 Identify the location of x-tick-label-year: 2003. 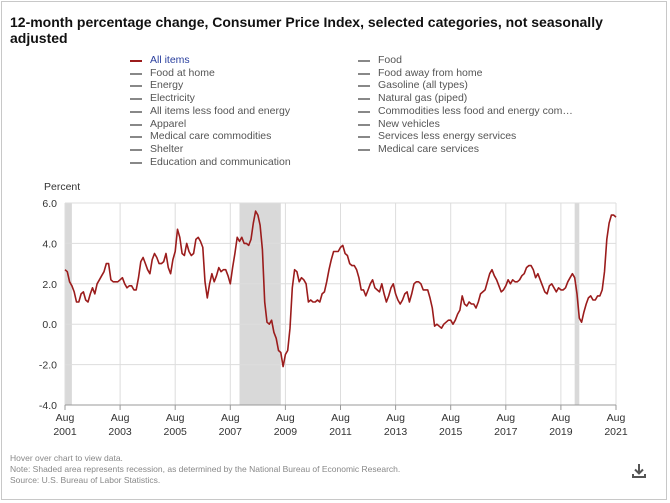
(120, 432).